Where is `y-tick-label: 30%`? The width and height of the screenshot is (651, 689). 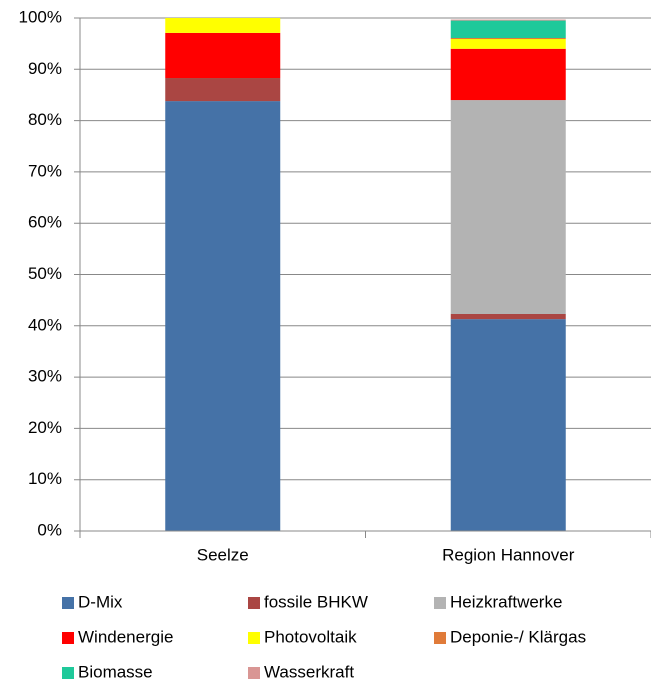
y-tick-label: 30% is located at coordinates (45, 376).